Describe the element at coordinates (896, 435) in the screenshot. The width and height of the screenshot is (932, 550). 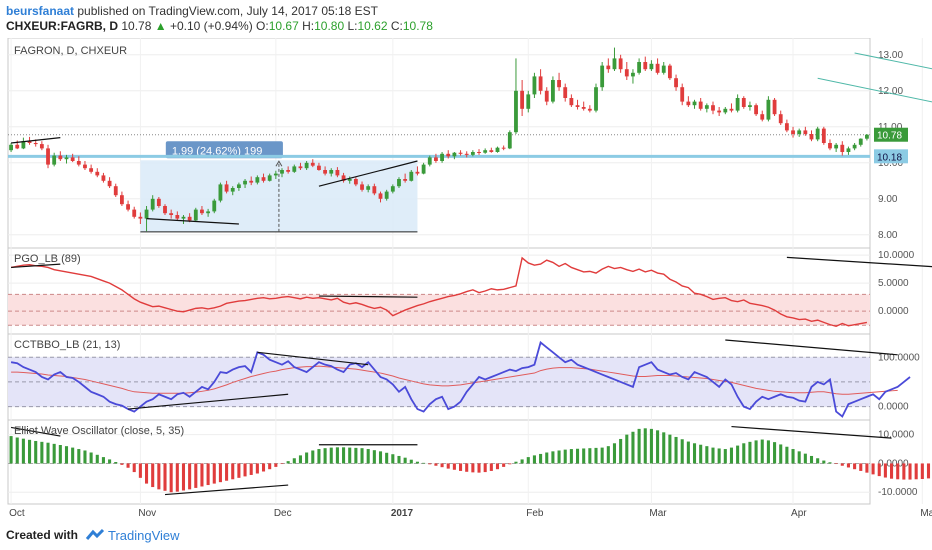
I see `y-tick-label: 10.0000` at that location.